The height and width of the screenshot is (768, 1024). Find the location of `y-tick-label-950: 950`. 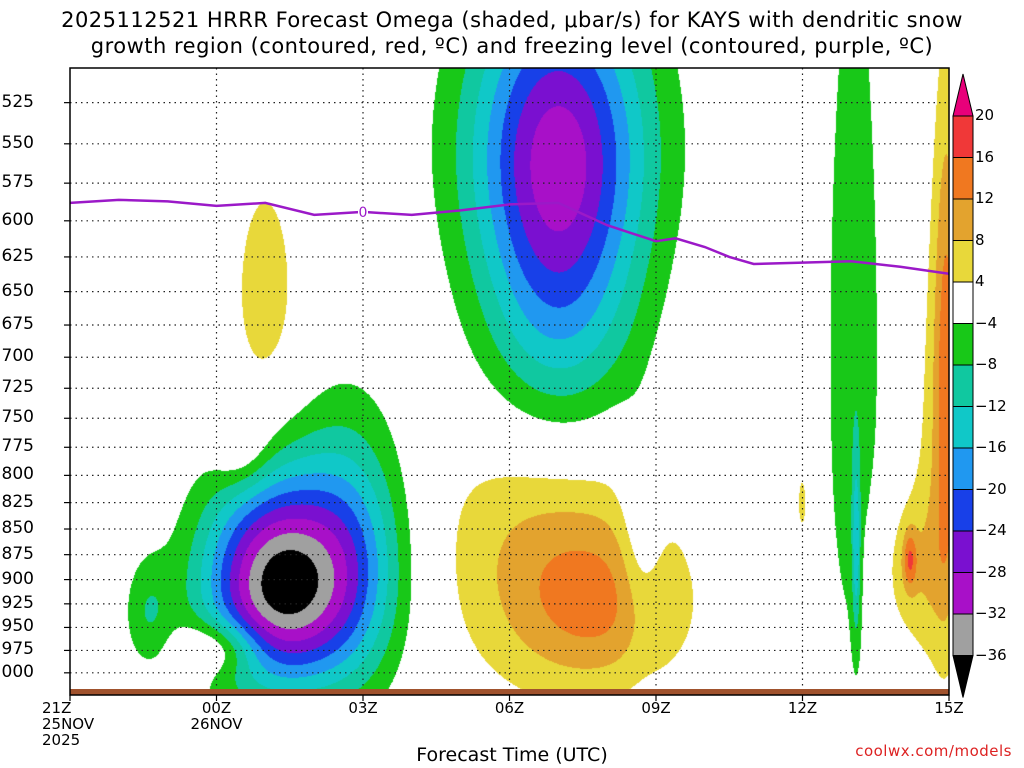

y-tick-label-950: 950 is located at coordinates (17, 626).